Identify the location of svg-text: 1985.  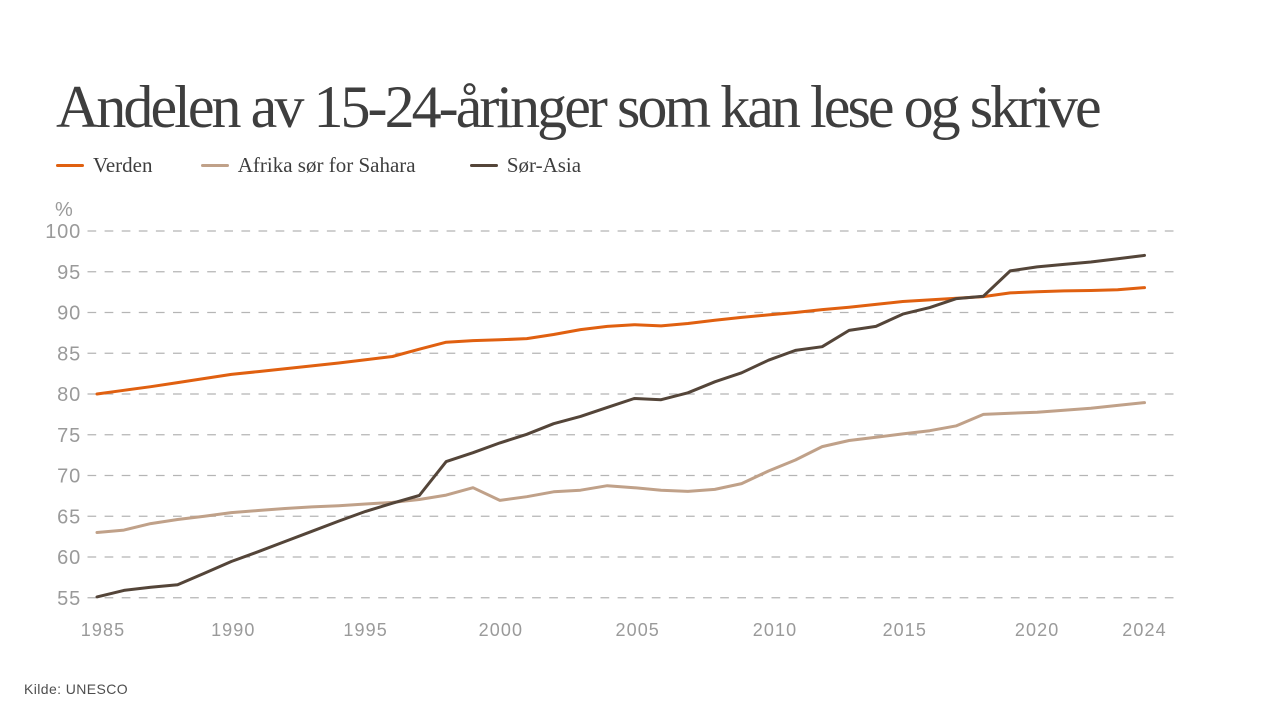
(103, 630).